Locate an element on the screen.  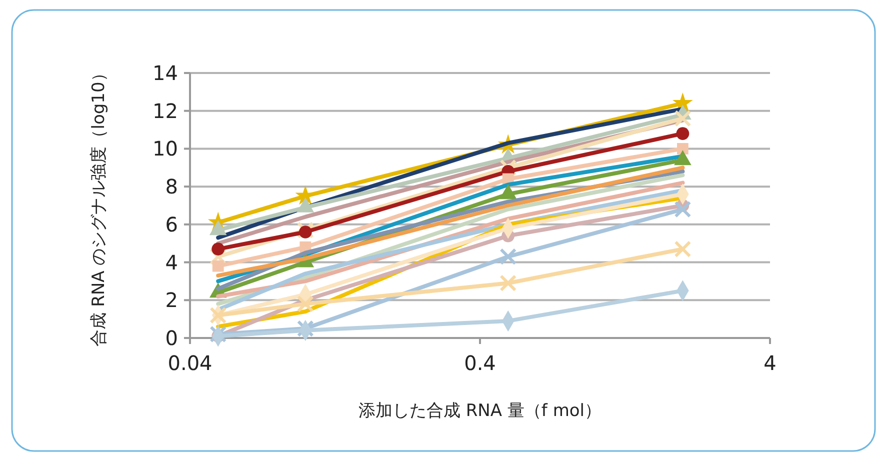
y-axis-title: 合成 RNA のシグナル強度（log10） is located at coordinates (99, 205).